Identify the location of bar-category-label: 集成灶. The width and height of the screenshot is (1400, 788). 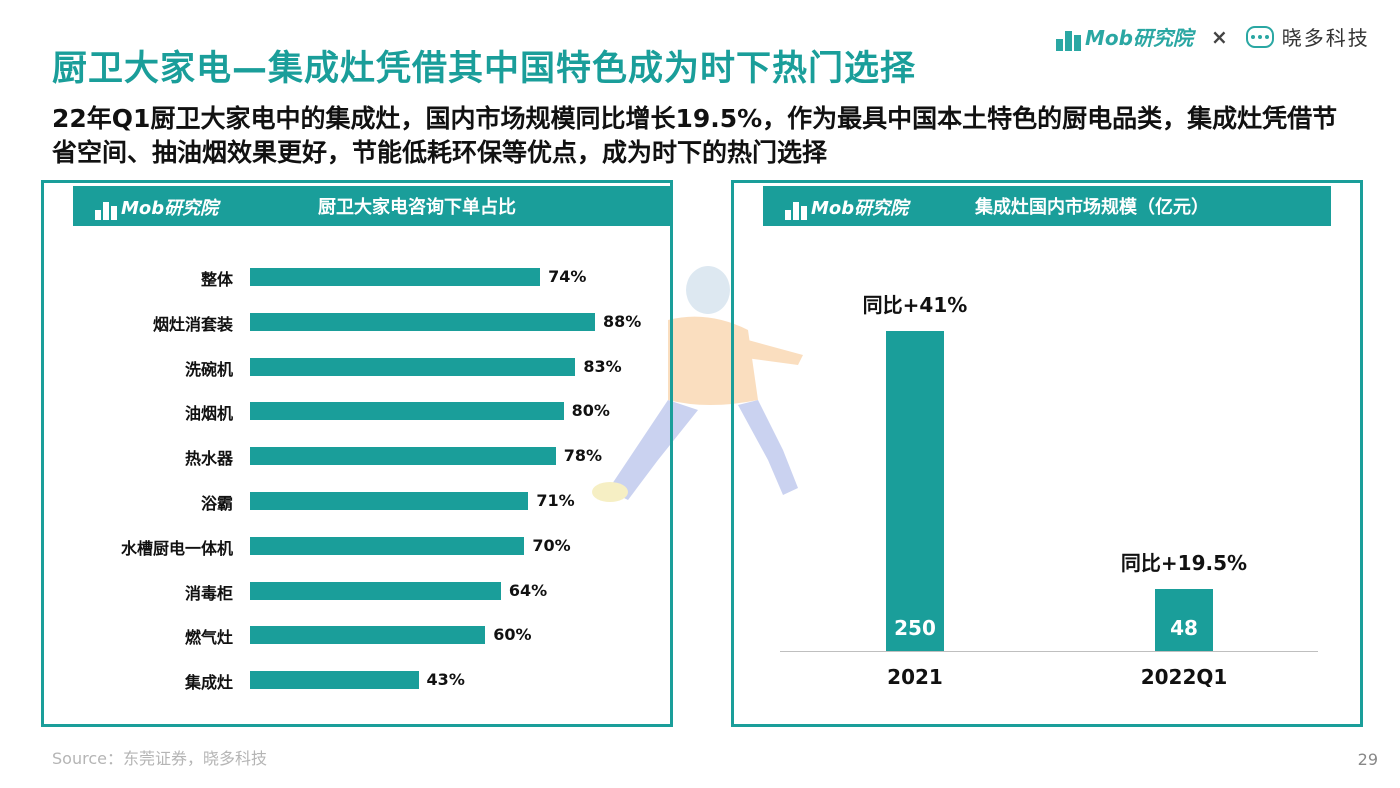
(208, 683).